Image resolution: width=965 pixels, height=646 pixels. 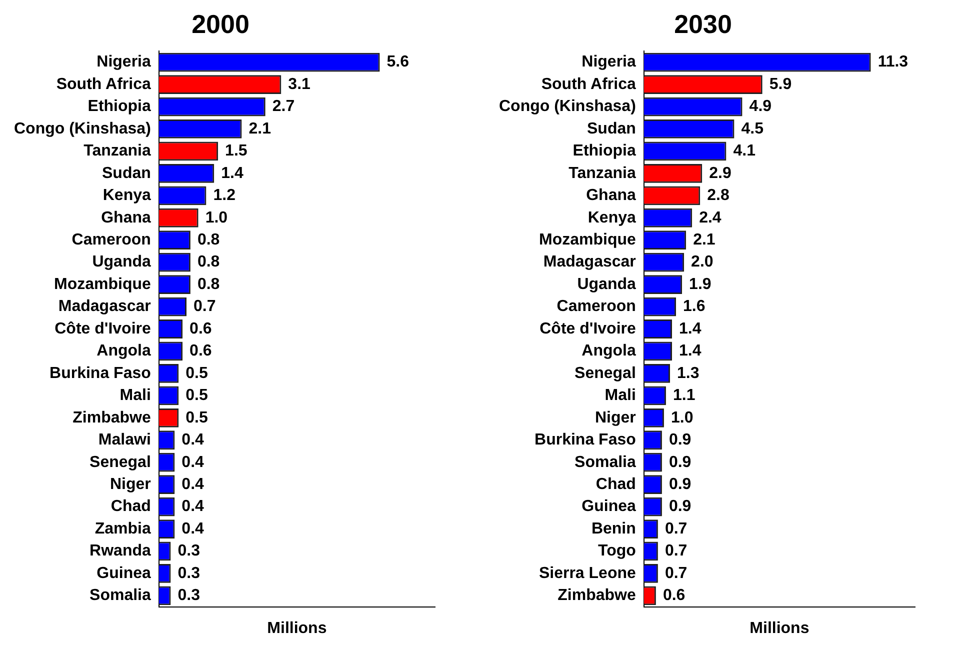 I want to click on y-tick-label: Togo, so click(x=617, y=551).